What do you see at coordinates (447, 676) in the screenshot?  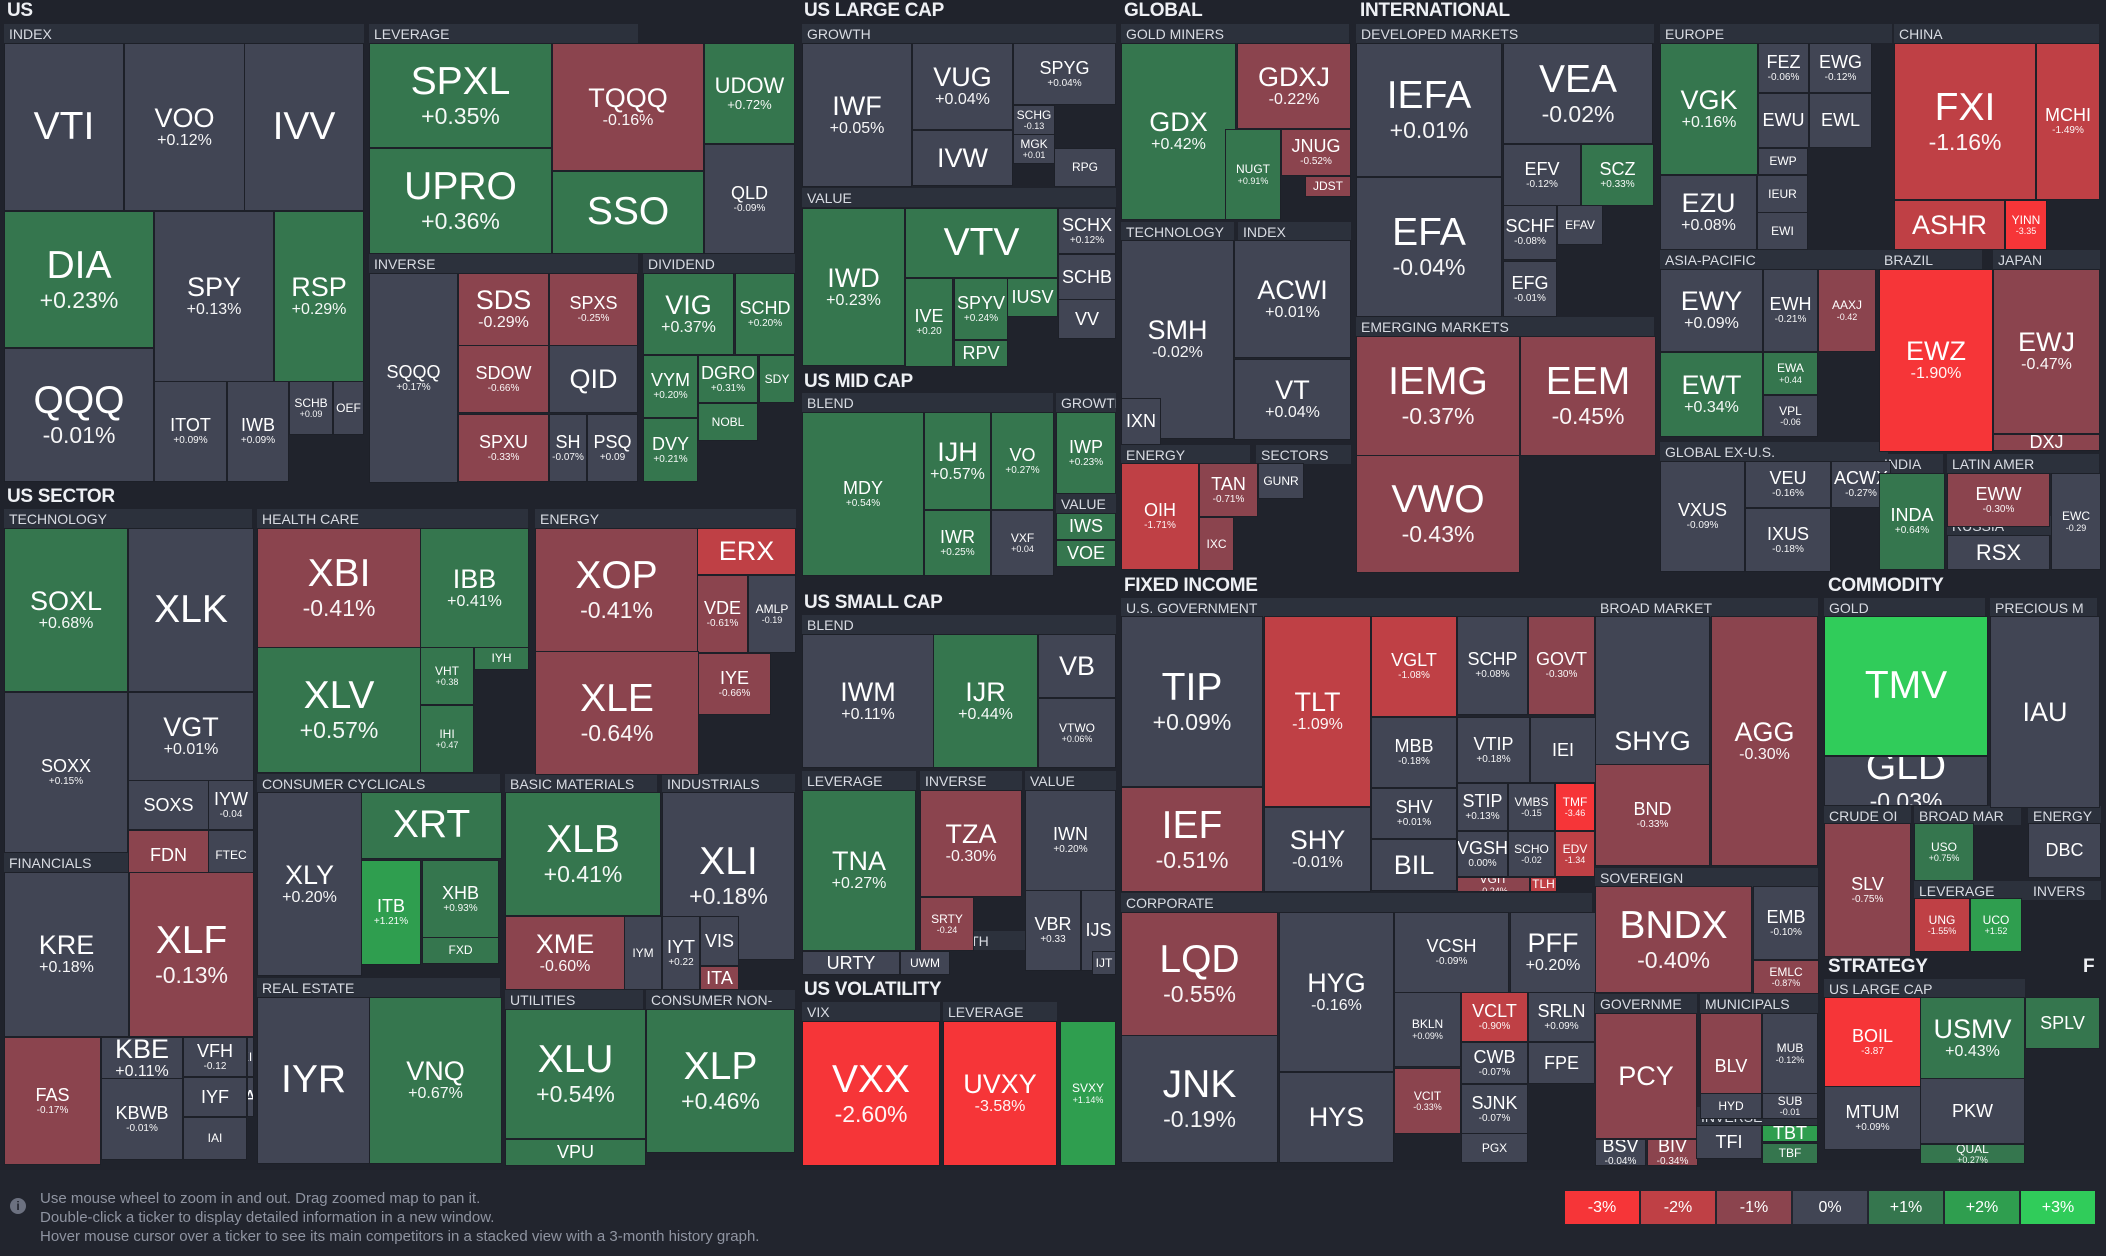 I see `tile-vht: VHT +0.38` at bounding box center [447, 676].